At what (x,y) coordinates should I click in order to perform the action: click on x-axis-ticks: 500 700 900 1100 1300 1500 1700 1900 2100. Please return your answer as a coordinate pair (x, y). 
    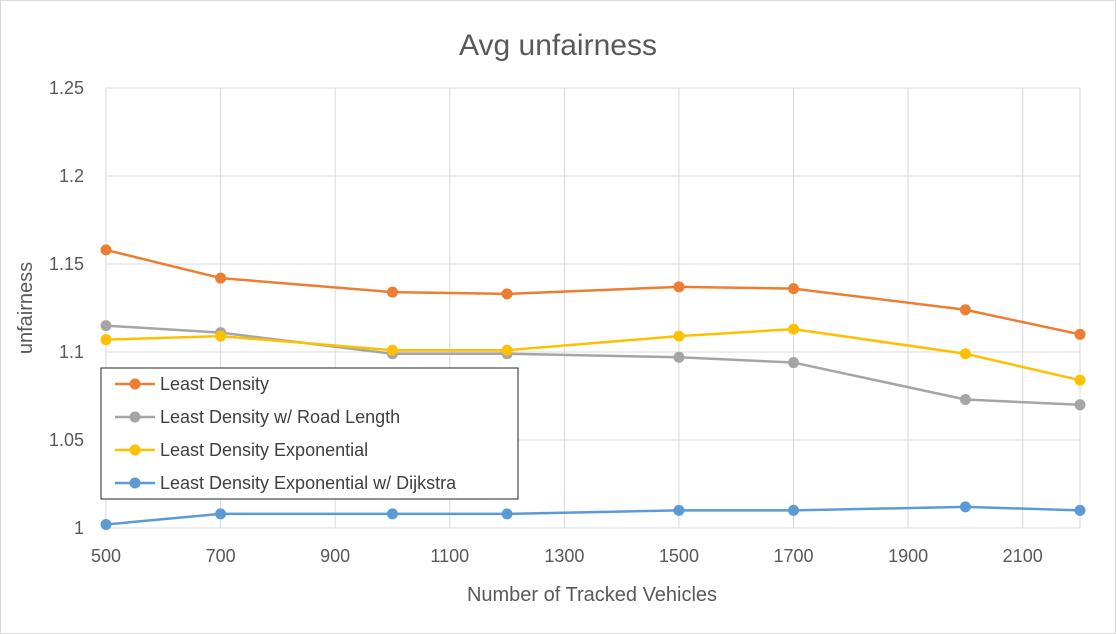
    Looking at the image, I should click on (567, 556).